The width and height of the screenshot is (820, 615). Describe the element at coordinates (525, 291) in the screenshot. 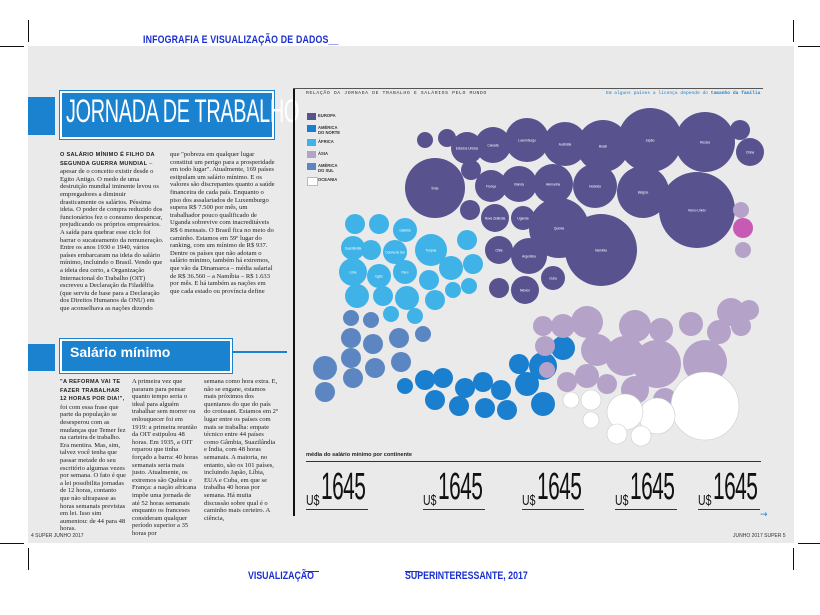

I see `bubble-label: México` at that location.